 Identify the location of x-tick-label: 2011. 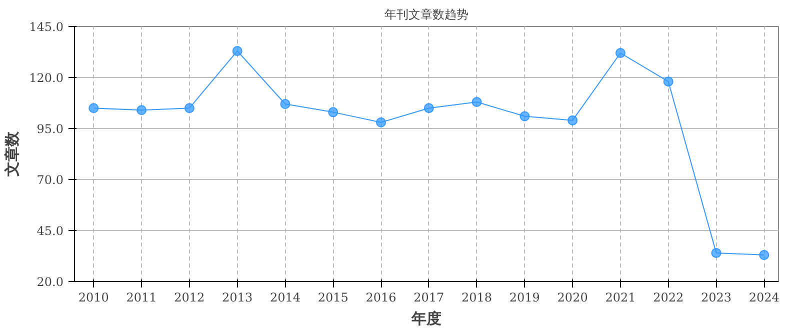
(141, 297).